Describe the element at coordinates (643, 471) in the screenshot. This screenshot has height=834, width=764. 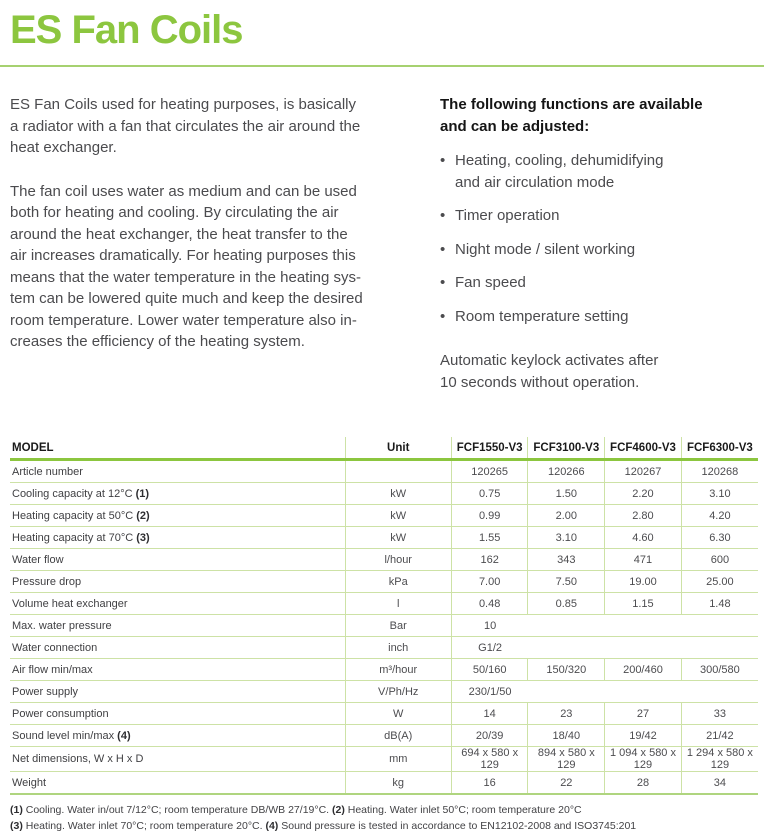
I see `value-cell: 120267` at that location.